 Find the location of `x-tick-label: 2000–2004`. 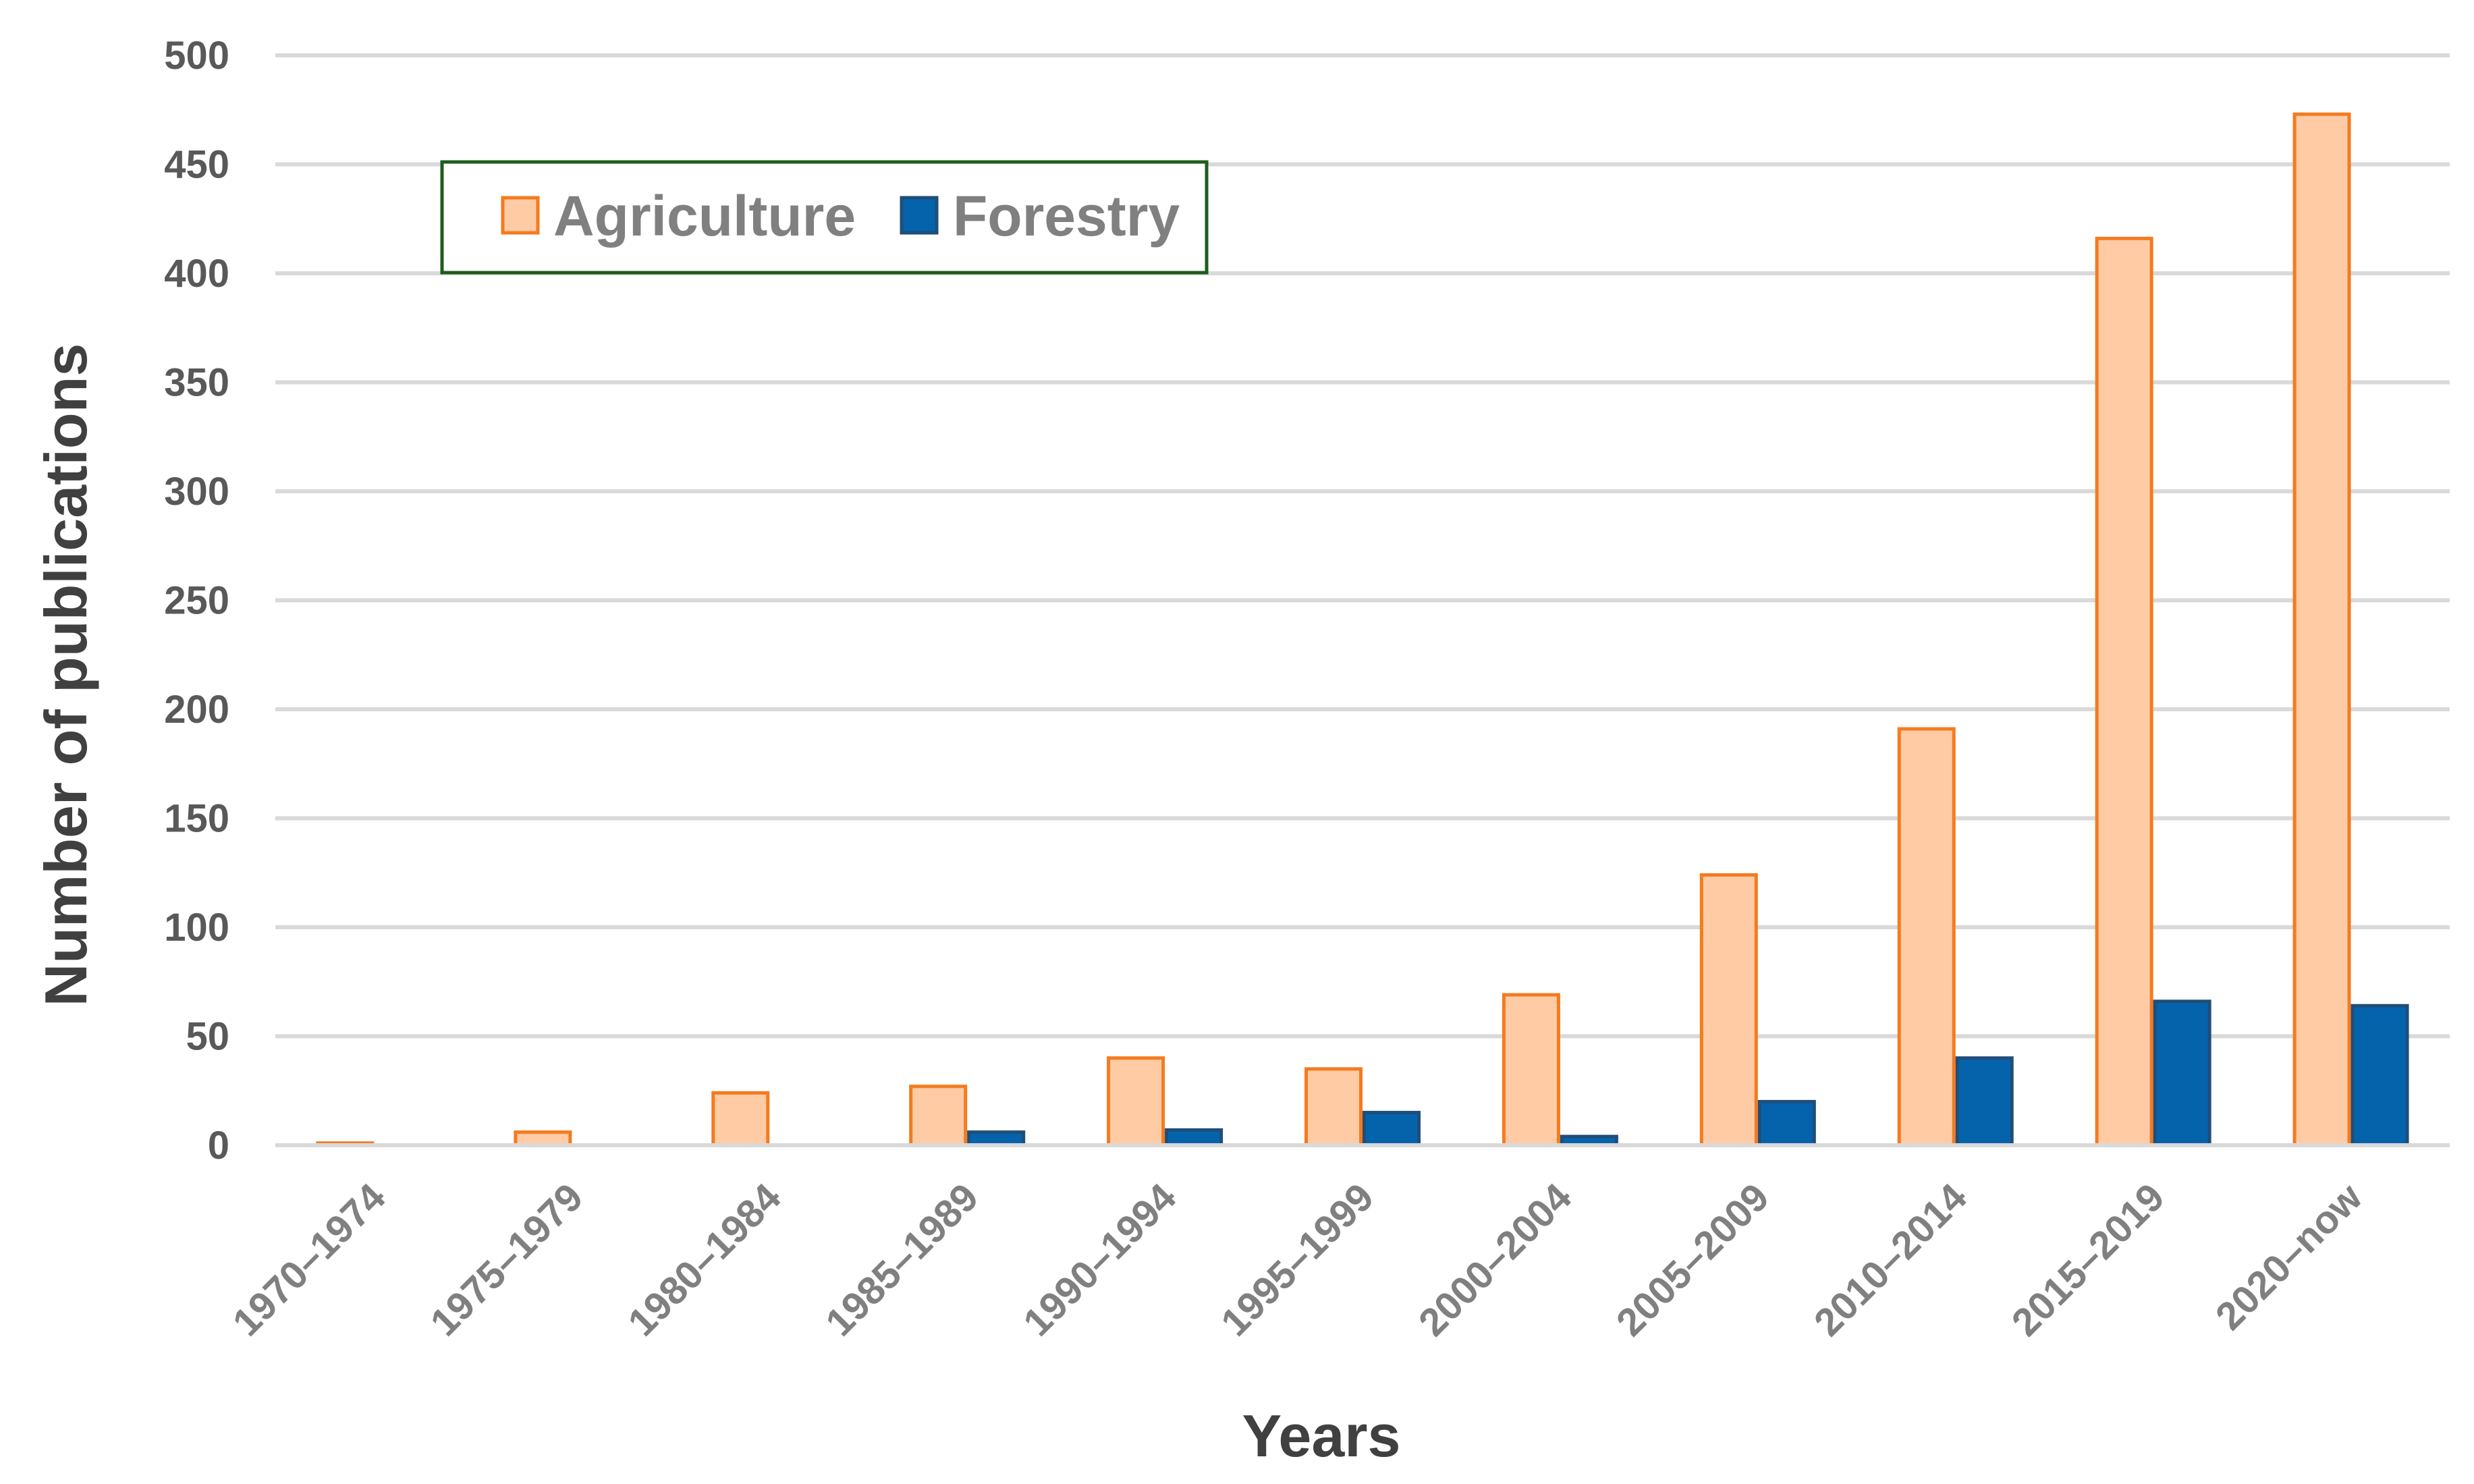

x-tick-label: 2000–2004 is located at coordinates (1495, 1259).